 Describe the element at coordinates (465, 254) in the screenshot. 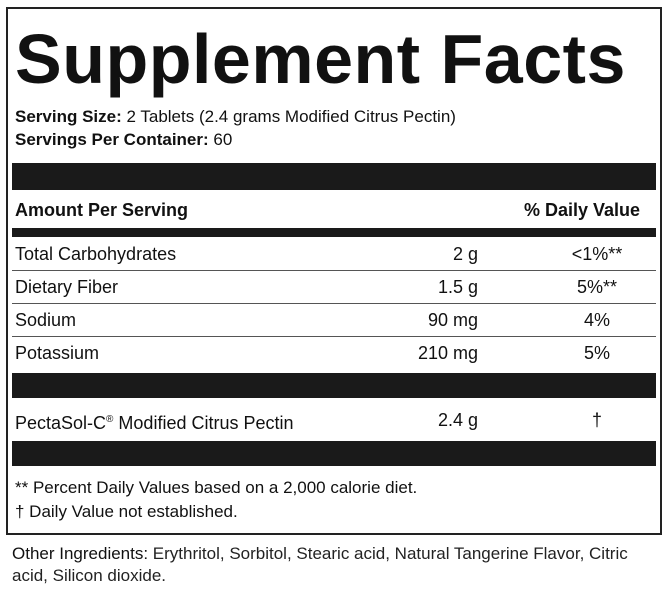

I see `nutrient-amount: 2 g` at that location.